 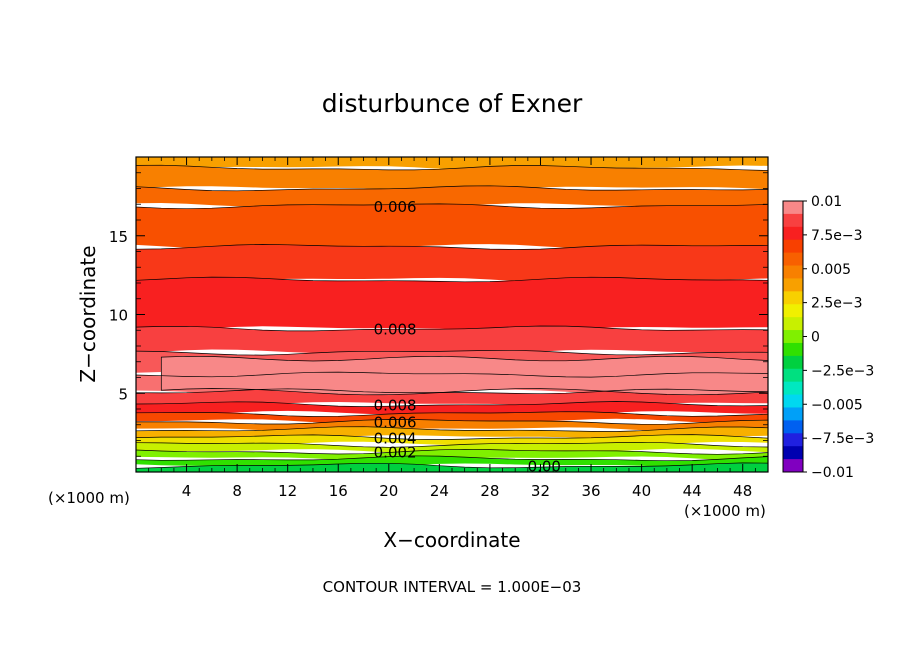 What do you see at coordinates (842, 439) in the screenshot?
I see `colorbar-tick-label: −7.5e−3` at bounding box center [842, 439].